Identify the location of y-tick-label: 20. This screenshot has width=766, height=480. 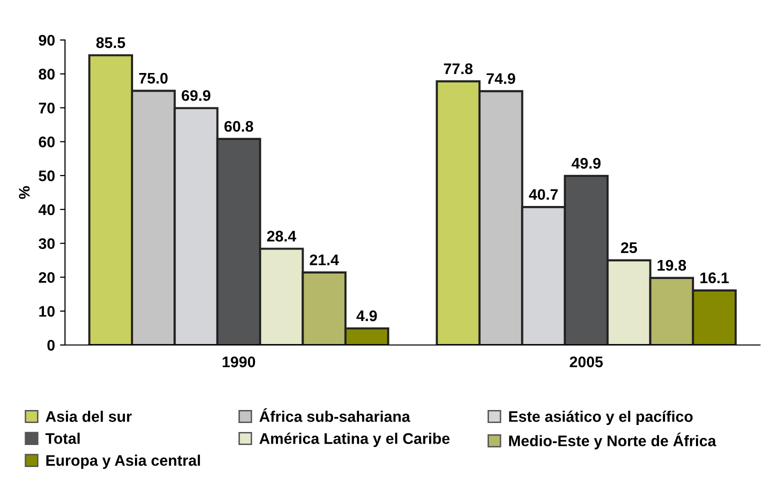
(46, 277).